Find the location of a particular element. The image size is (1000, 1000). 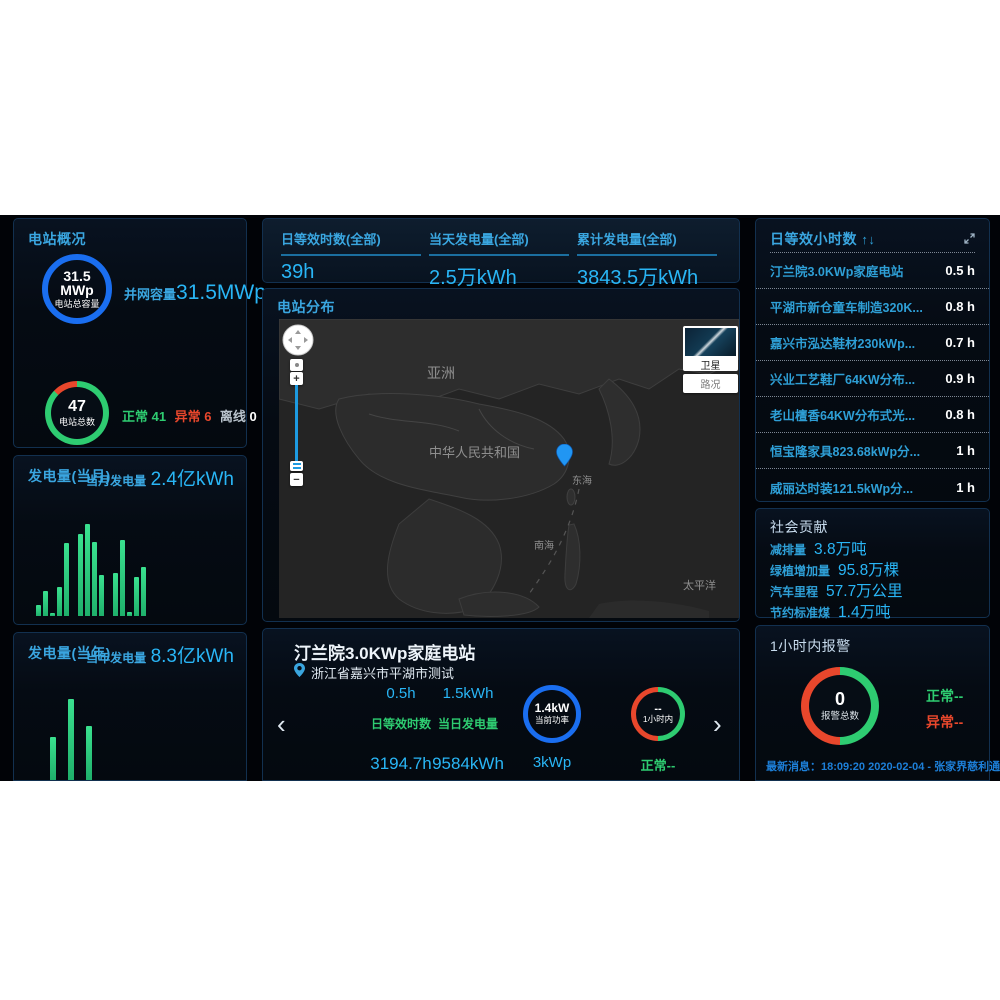

dot-icon is located at coordinates (296, 365).